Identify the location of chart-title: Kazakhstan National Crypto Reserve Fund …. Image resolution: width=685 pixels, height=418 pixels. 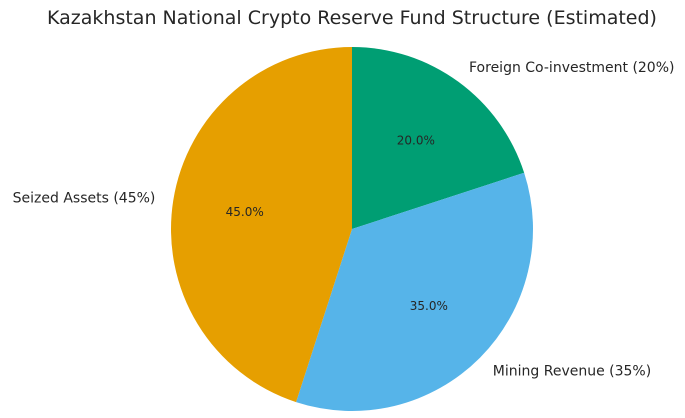
(352, 18).